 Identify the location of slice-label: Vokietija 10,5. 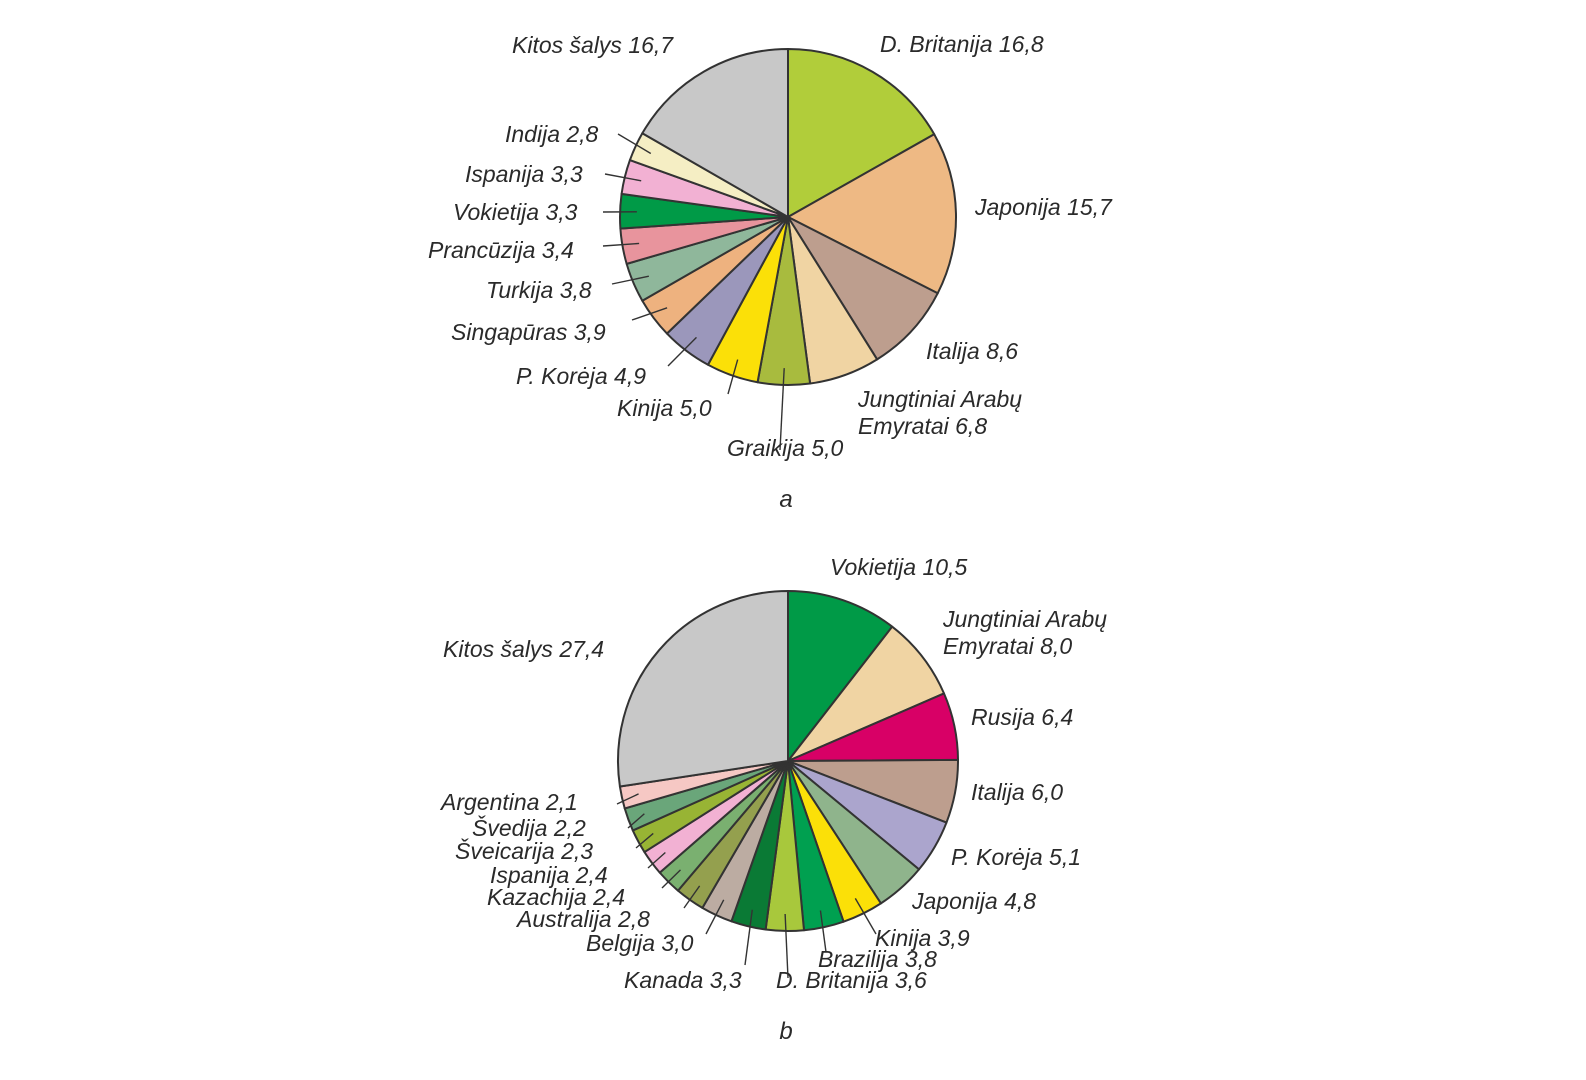
(898, 567).